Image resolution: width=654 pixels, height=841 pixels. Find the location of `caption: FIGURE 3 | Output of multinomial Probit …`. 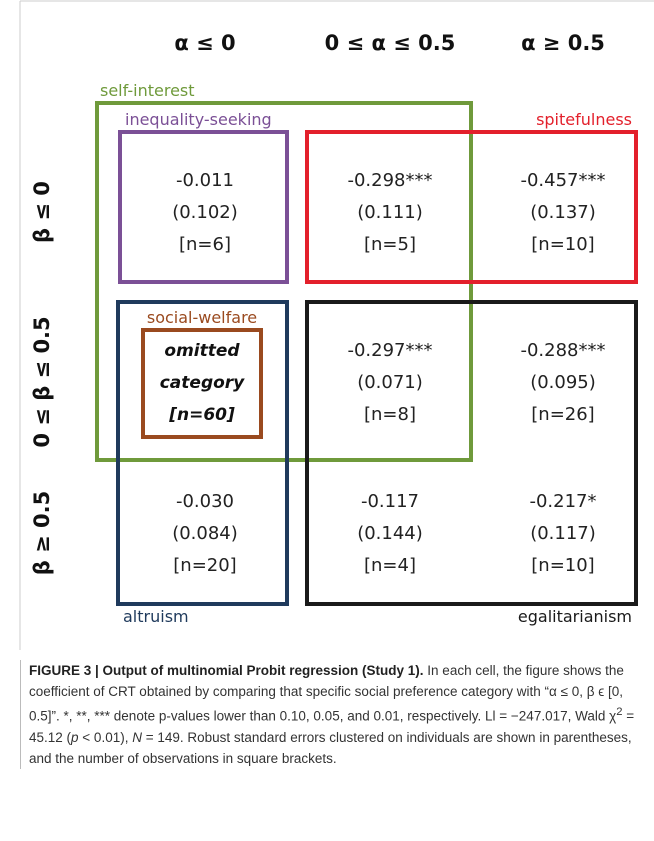

caption: FIGURE 3 | Output of multinomial Probit … is located at coordinates (330, 714).